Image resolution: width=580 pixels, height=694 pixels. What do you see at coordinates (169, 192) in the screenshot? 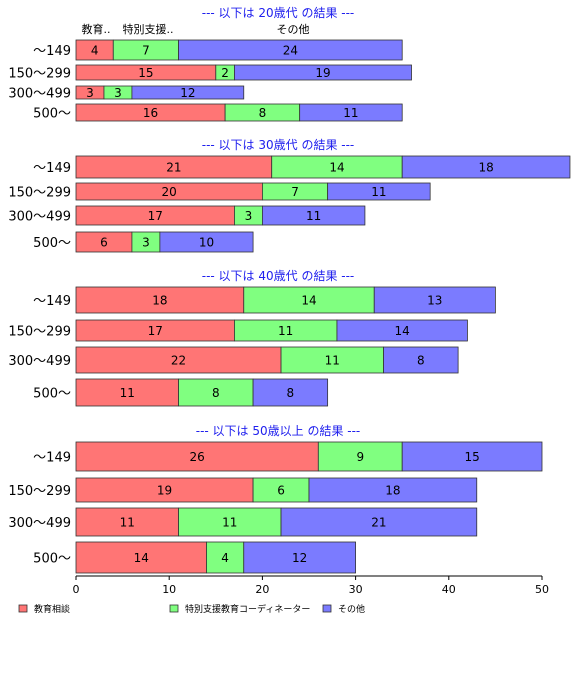
I see `data-label: 20` at bounding box center [169, 192].